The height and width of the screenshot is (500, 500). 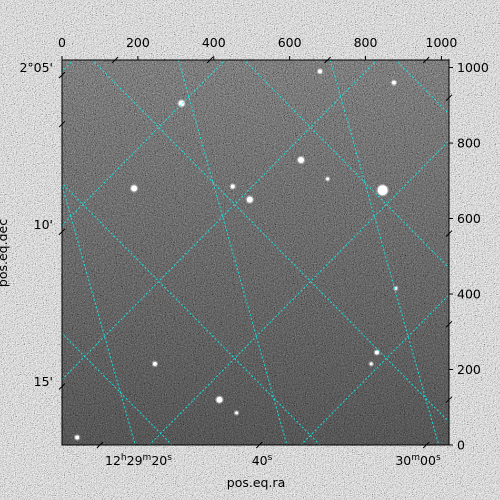 I want to click on x-pixel-tick-label: 800, so click(x=366, y=42).